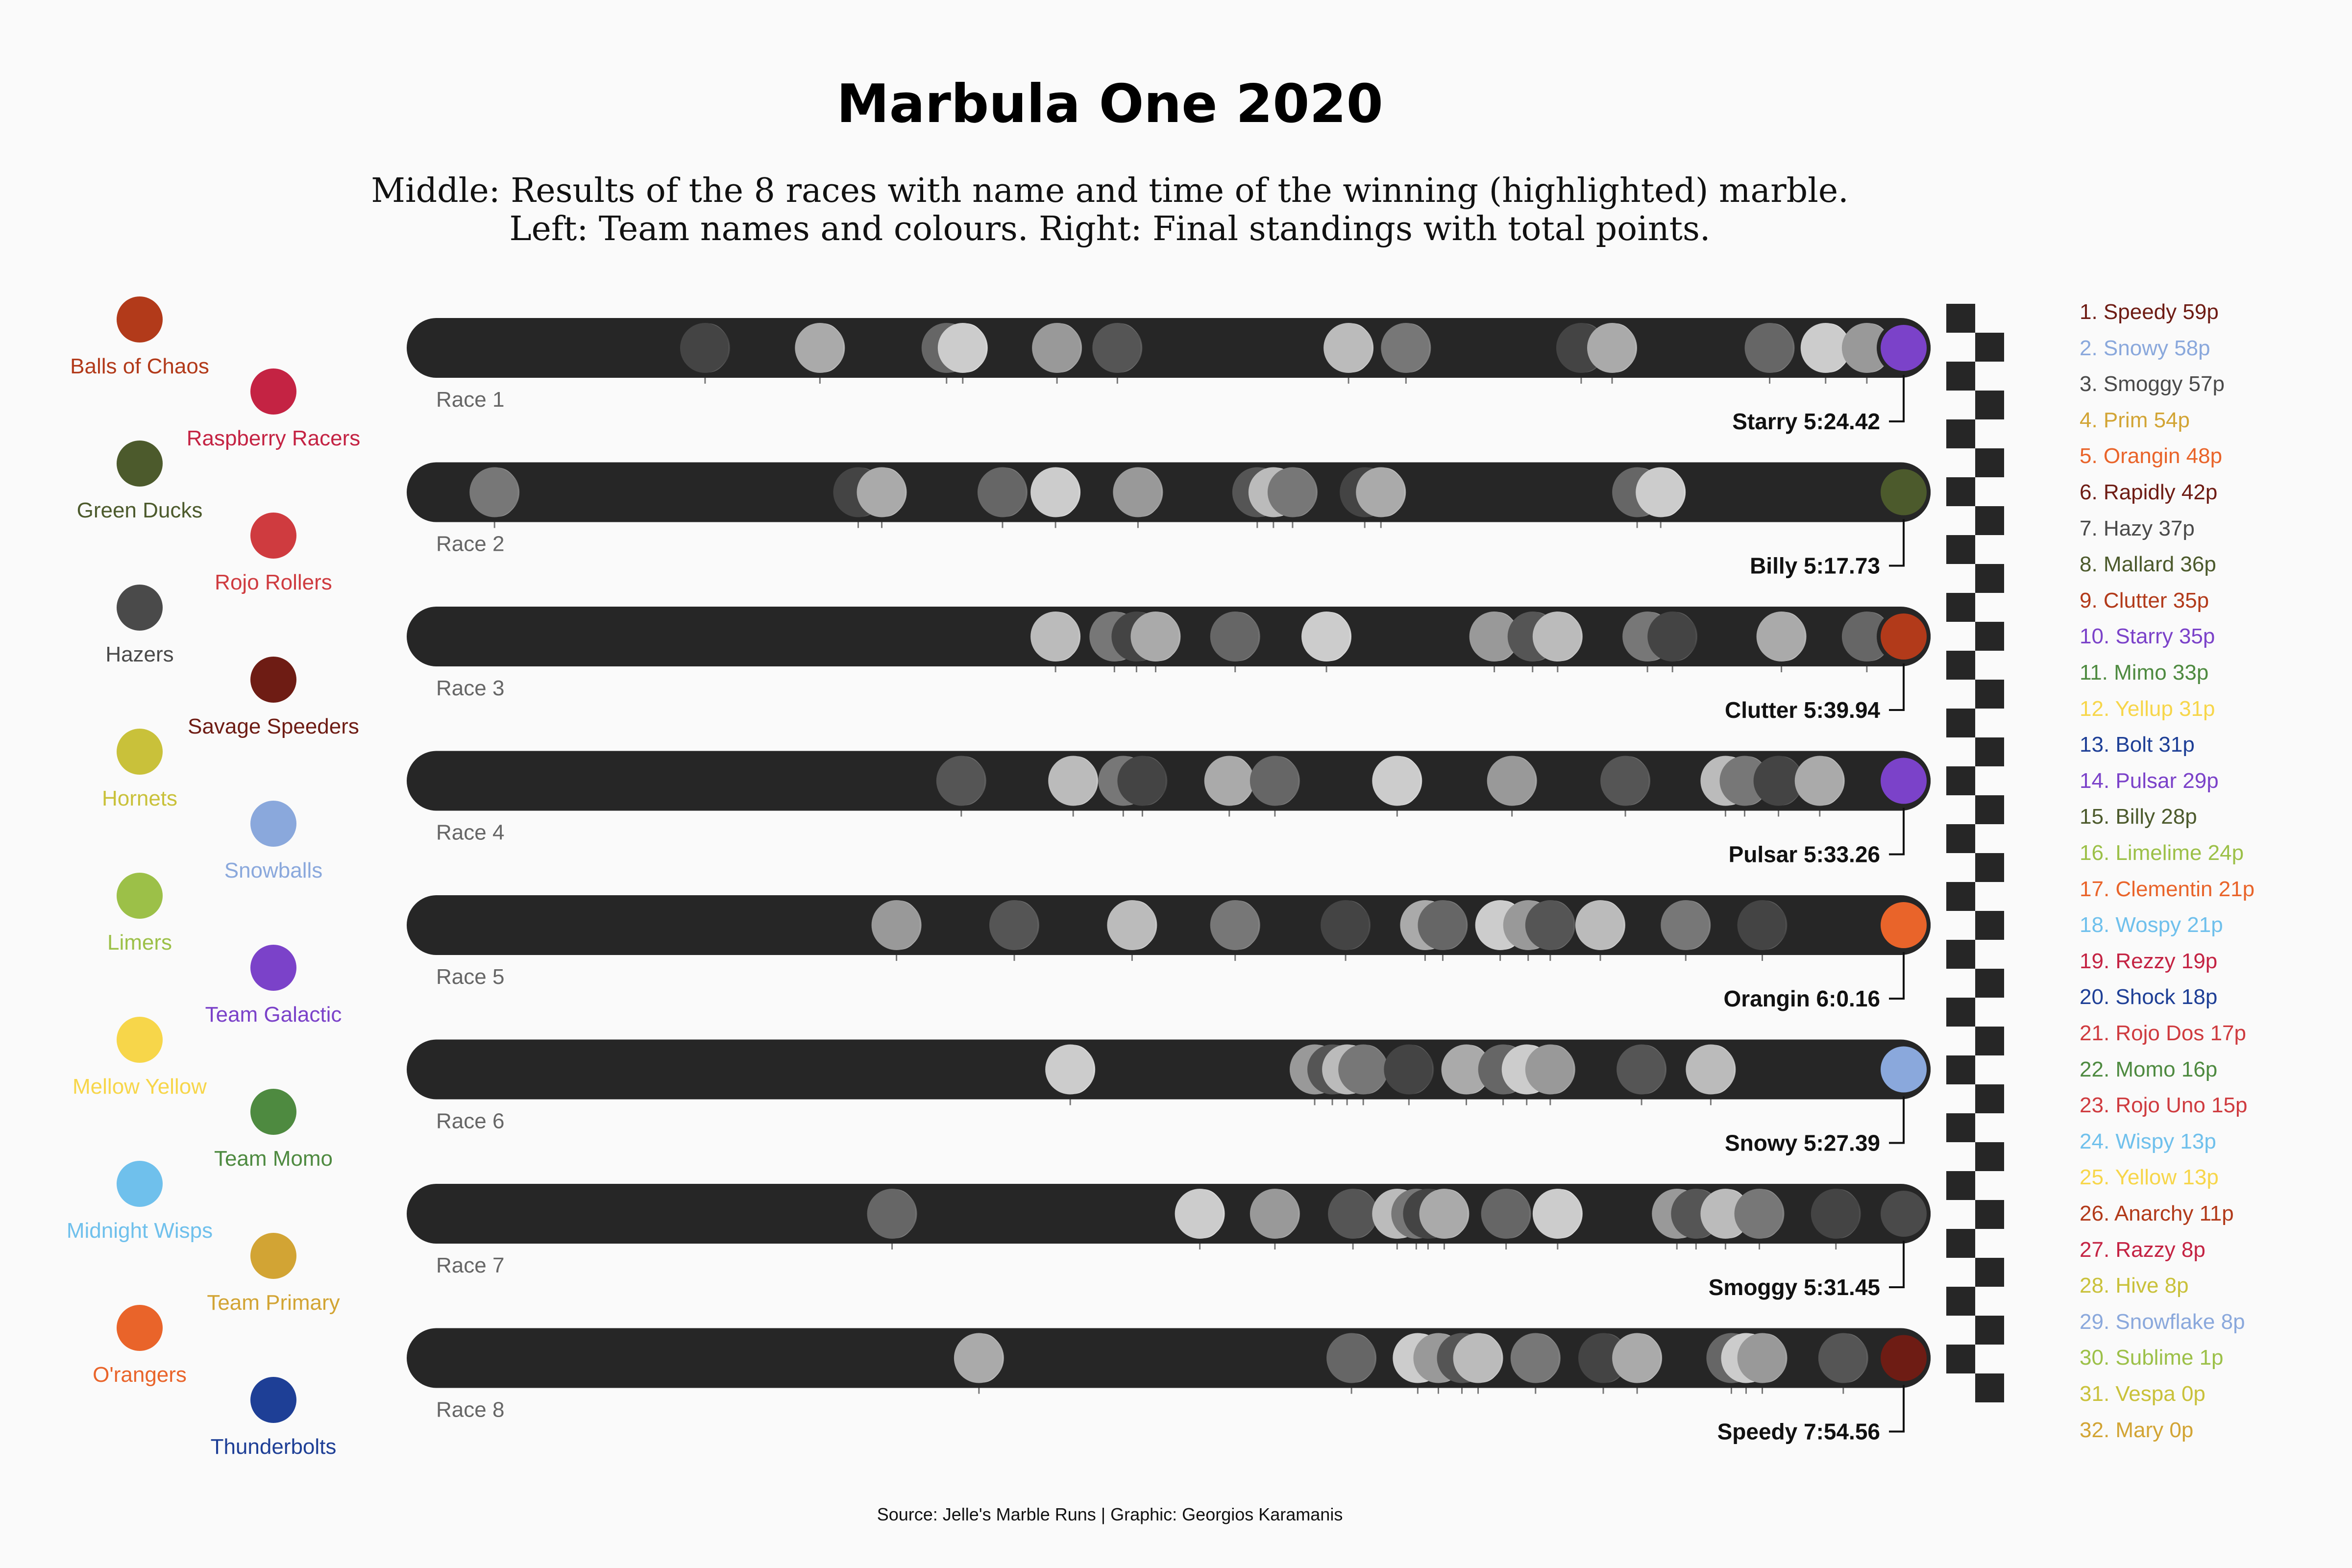  I want to click on standing-entry: 9. Clutter 35p, so click(2144, 600).